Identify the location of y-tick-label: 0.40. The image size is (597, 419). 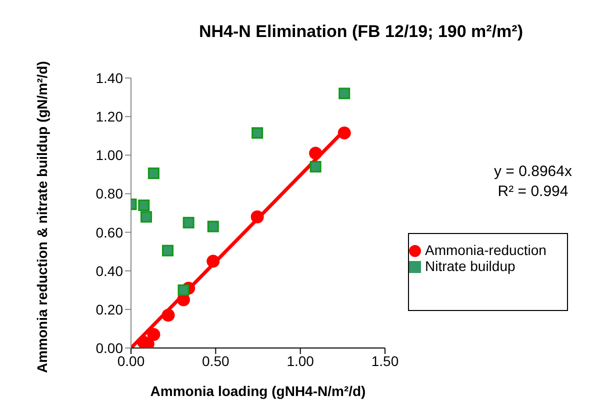
(110, 270).